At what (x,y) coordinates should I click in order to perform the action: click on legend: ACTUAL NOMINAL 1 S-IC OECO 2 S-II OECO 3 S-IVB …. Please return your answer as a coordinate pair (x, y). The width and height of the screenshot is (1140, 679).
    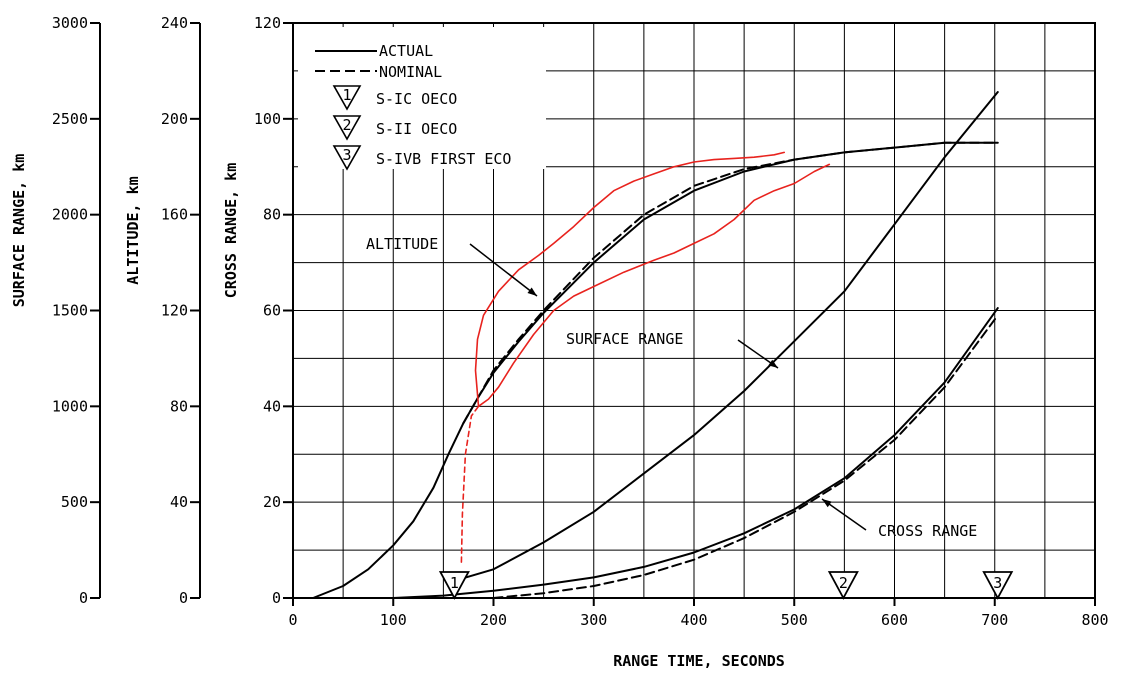
    Looking at the image, I should click on (422, 99).